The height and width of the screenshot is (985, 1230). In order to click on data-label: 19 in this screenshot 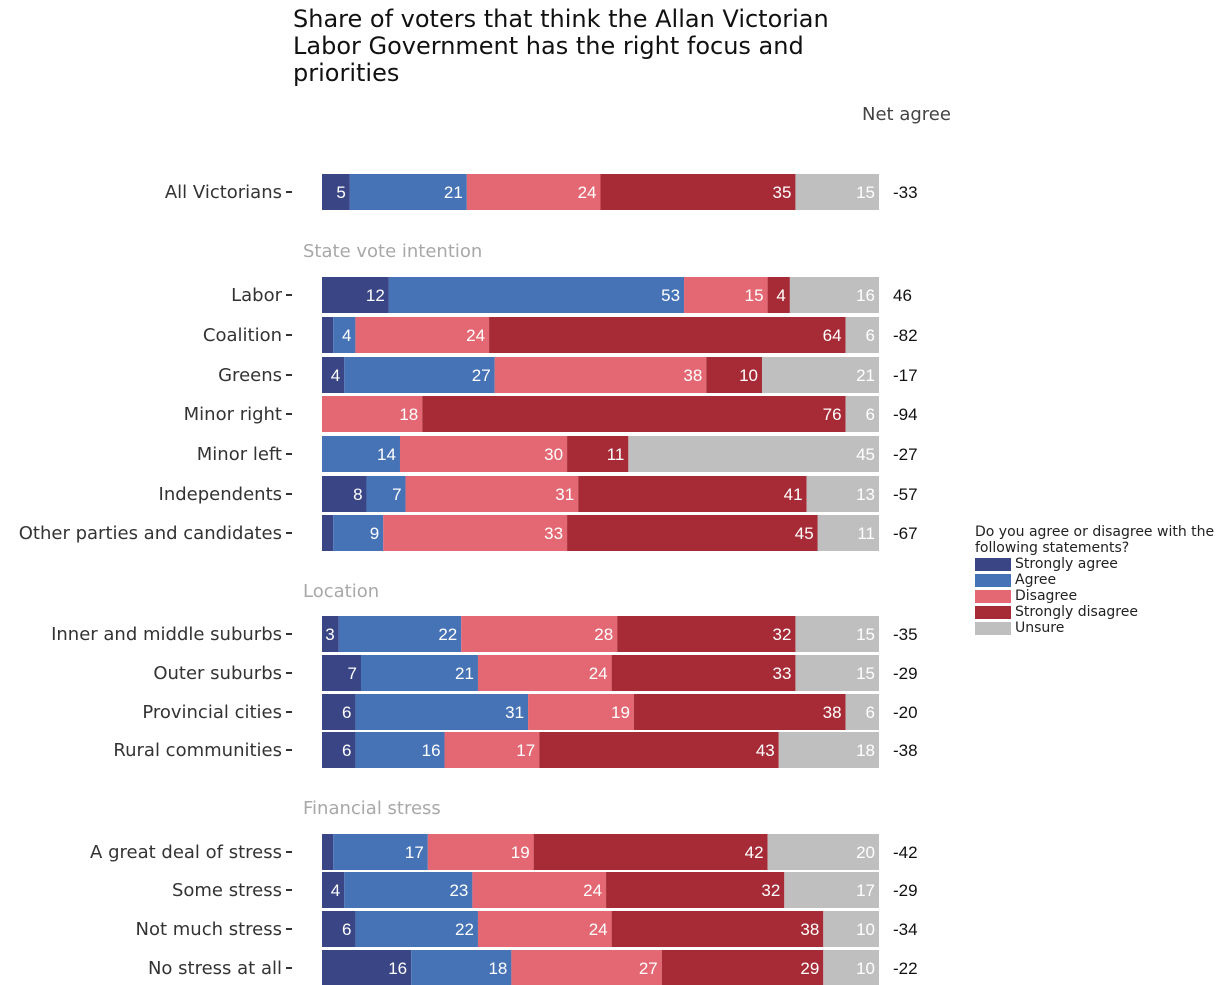, I will do `click(620, 712)`.